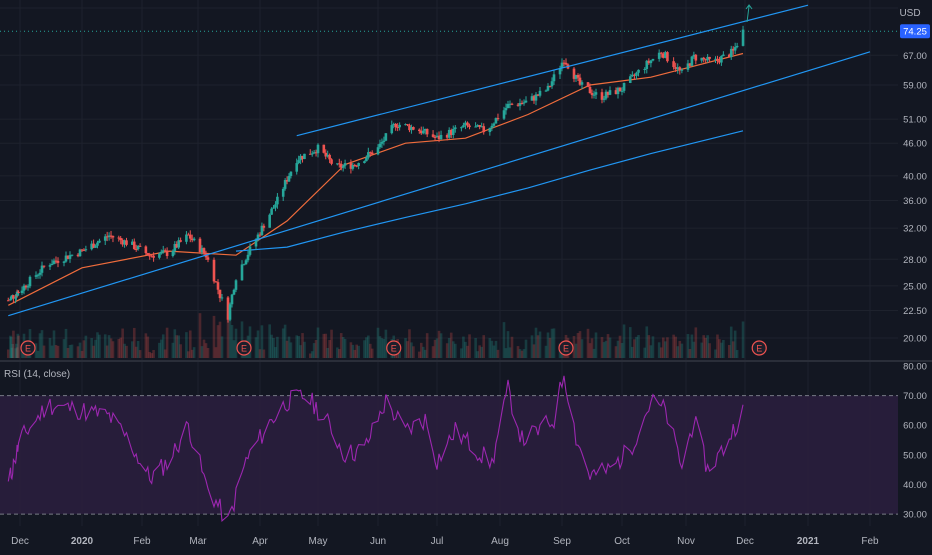  I want to click on last-price-badge, so click(915, 31).